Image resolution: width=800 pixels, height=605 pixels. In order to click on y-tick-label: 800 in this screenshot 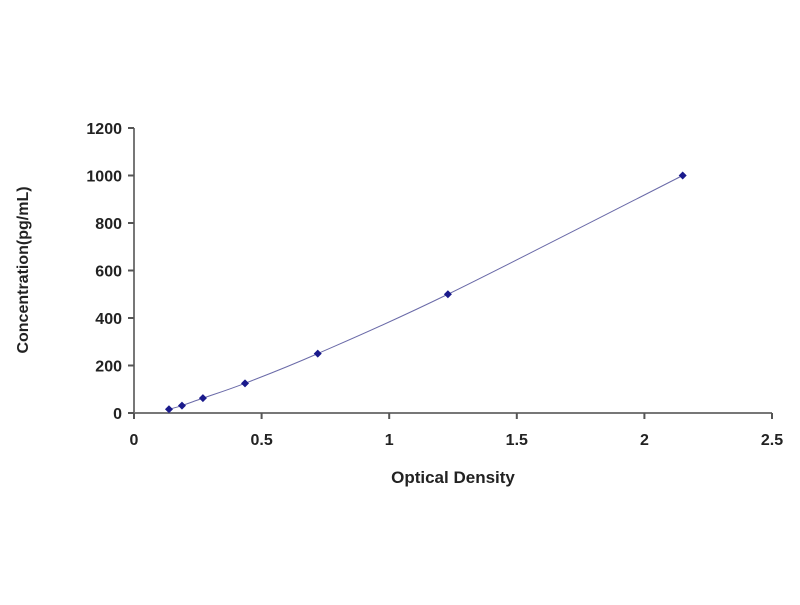, I will do `click(108, 224)`.